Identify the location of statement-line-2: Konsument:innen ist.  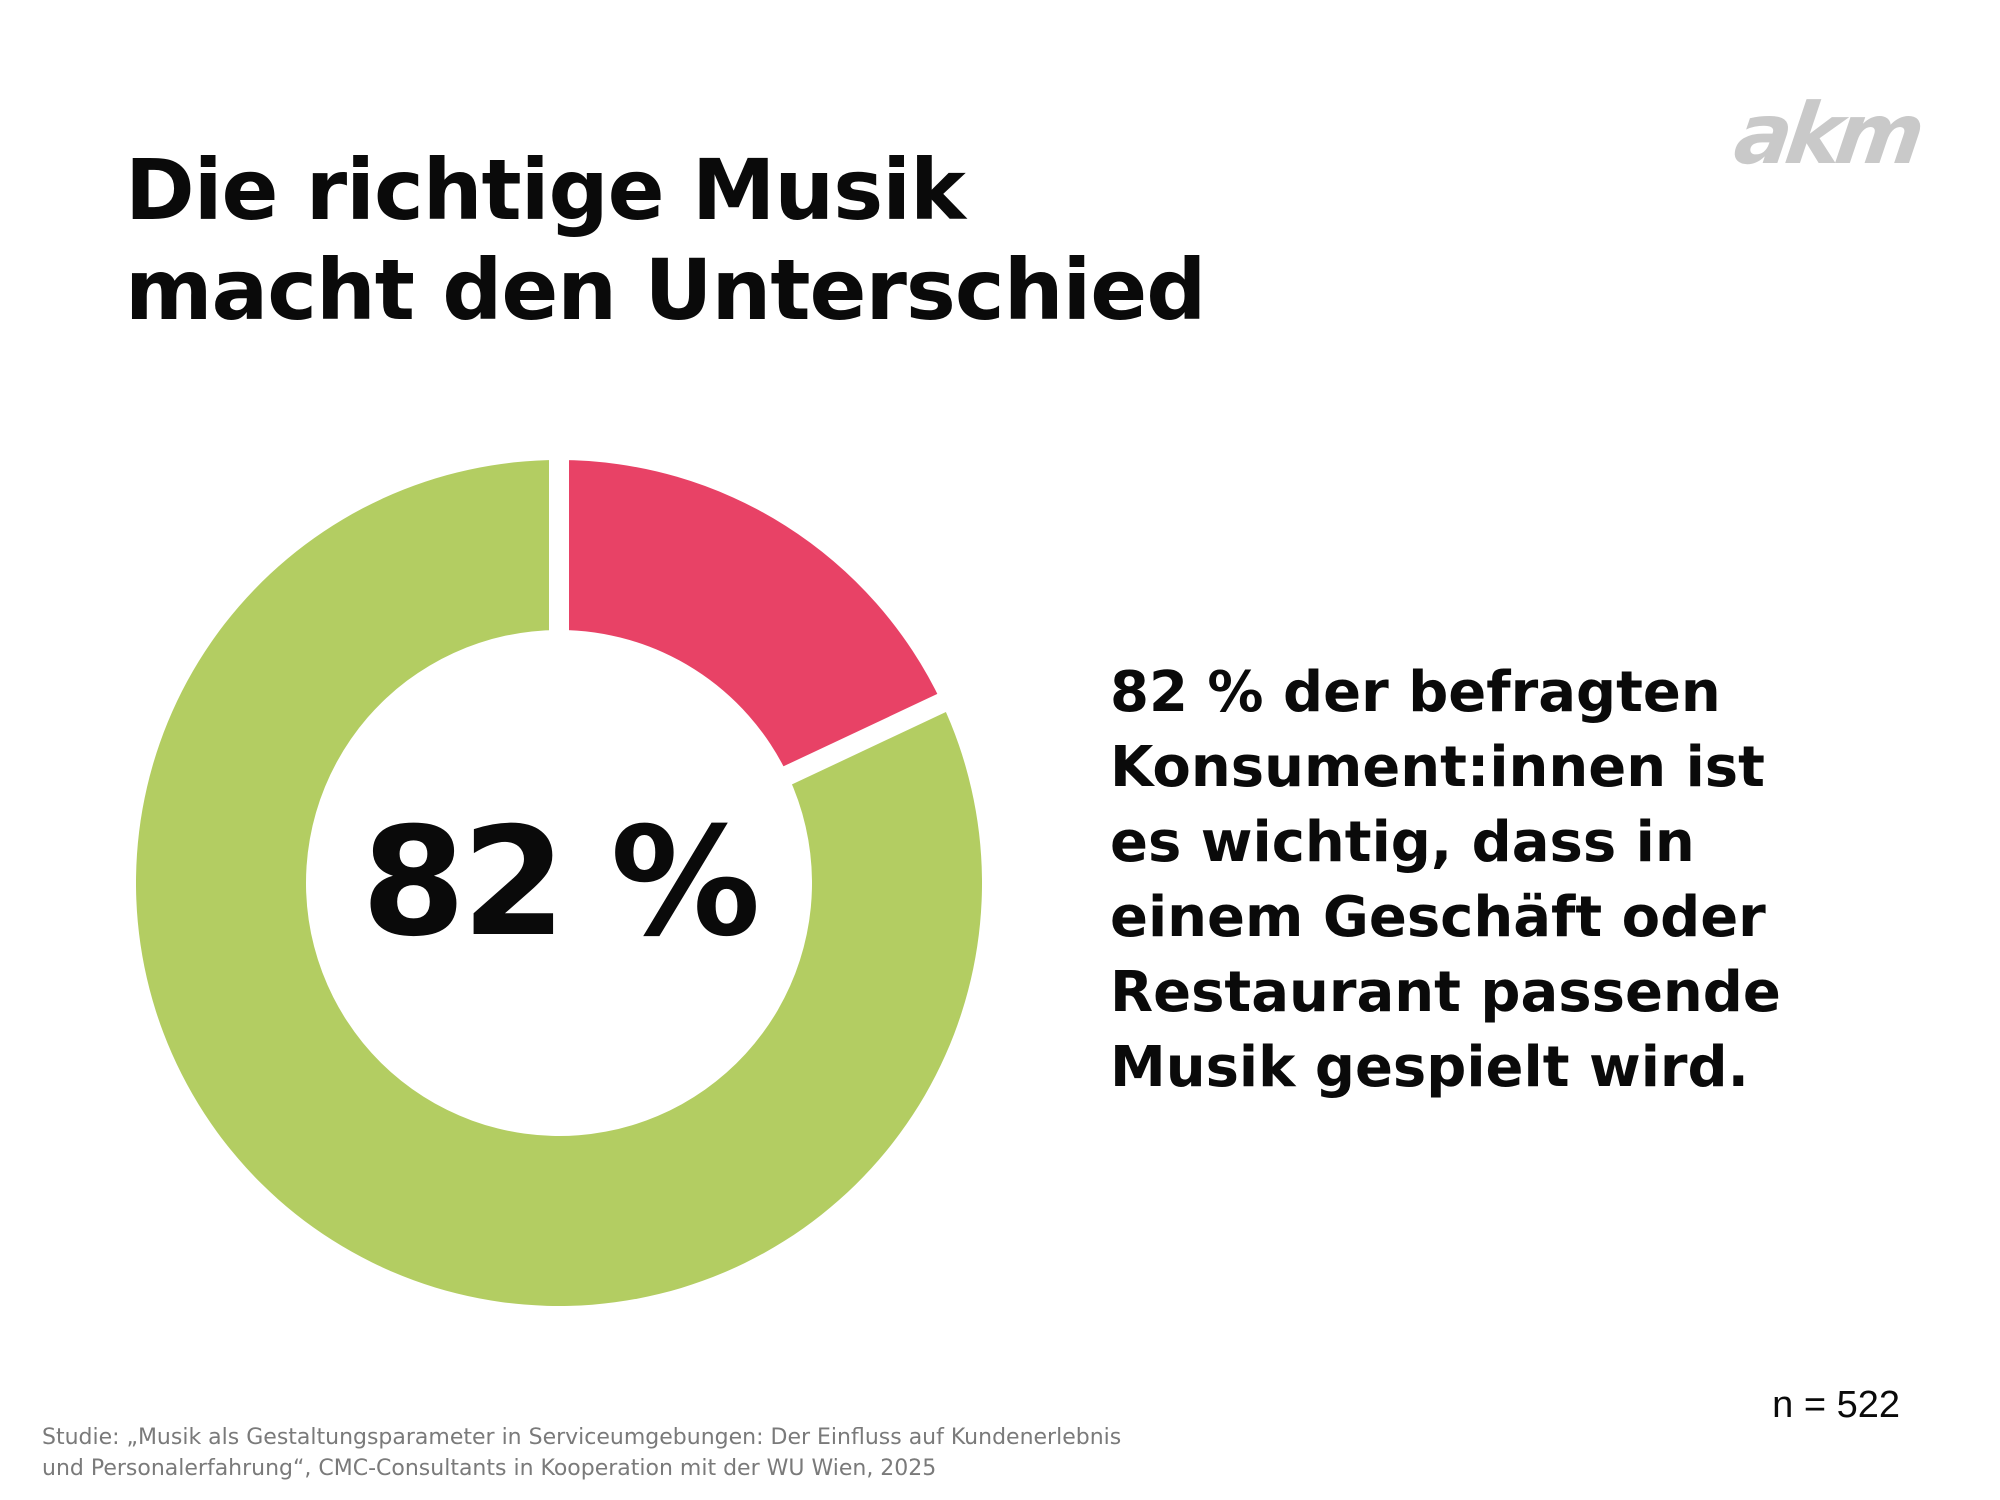
(1437, 767).